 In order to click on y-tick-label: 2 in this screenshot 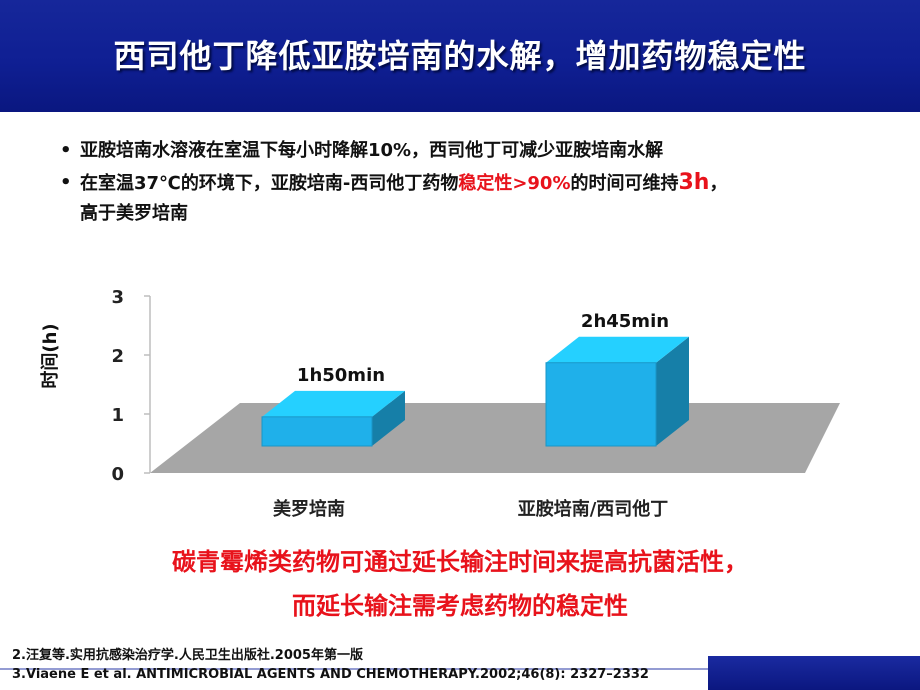, I will do `click(117, 356)`.